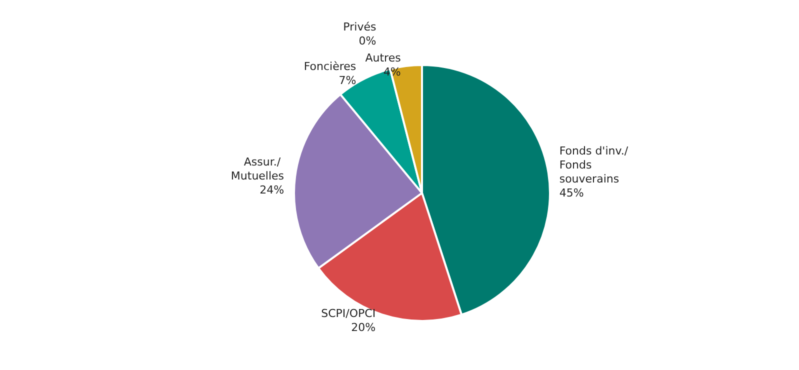 The height and width of the screenshot is (370, 799). I want to click on data-label: 45%, so click(571, 193).